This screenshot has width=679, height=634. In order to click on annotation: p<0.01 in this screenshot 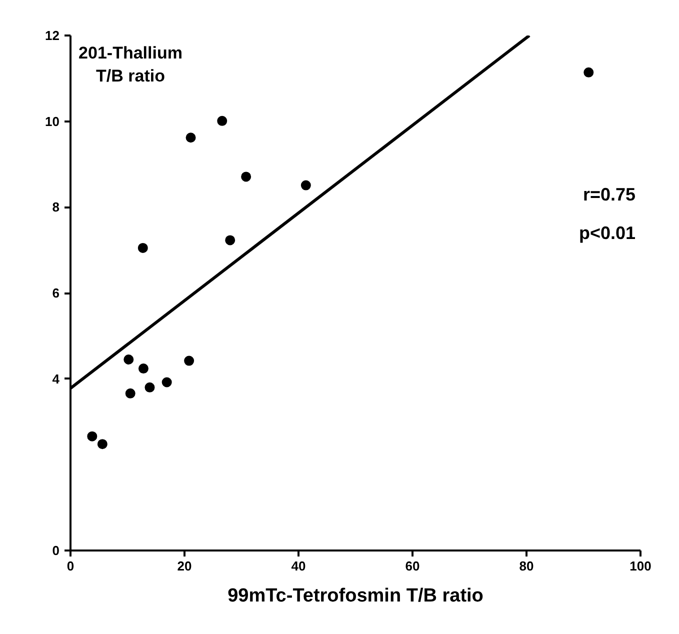, I will do `click(607, 232)`.